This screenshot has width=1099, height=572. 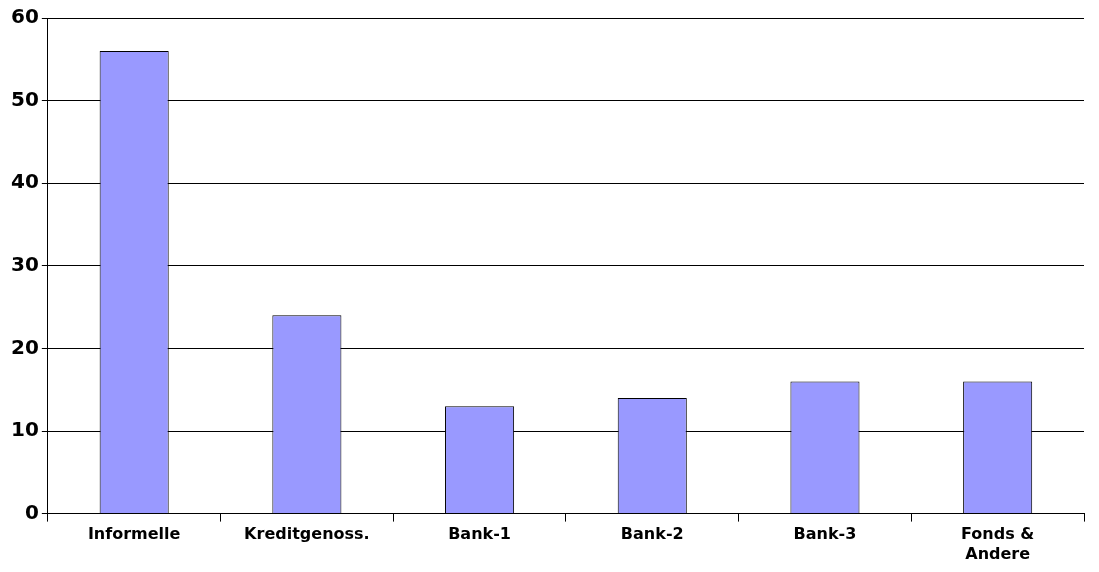 What do you see at coordinates (134, 534) in the screenshot?
I see `x-tick-label: Informelle` at bounding box center [134, 534].